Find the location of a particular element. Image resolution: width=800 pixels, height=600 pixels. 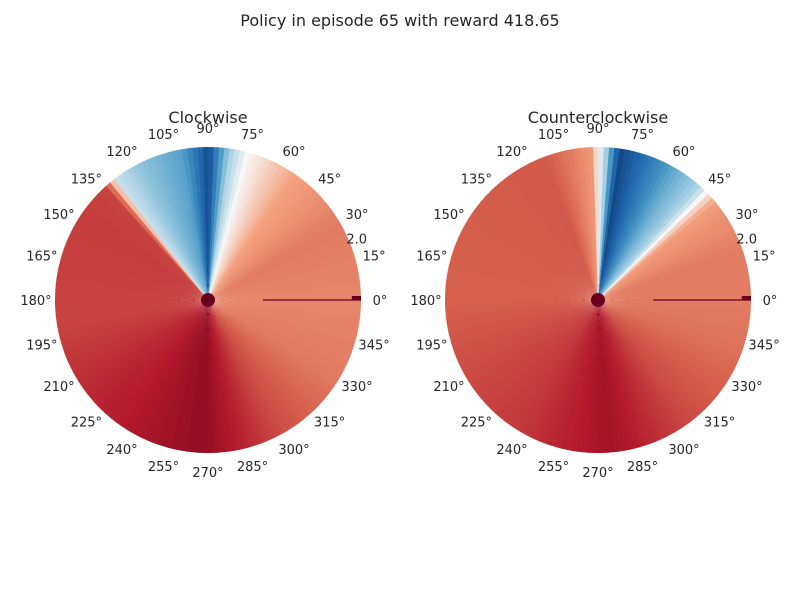

theta-tick-label: 30° is located at coordinates (746, 215).